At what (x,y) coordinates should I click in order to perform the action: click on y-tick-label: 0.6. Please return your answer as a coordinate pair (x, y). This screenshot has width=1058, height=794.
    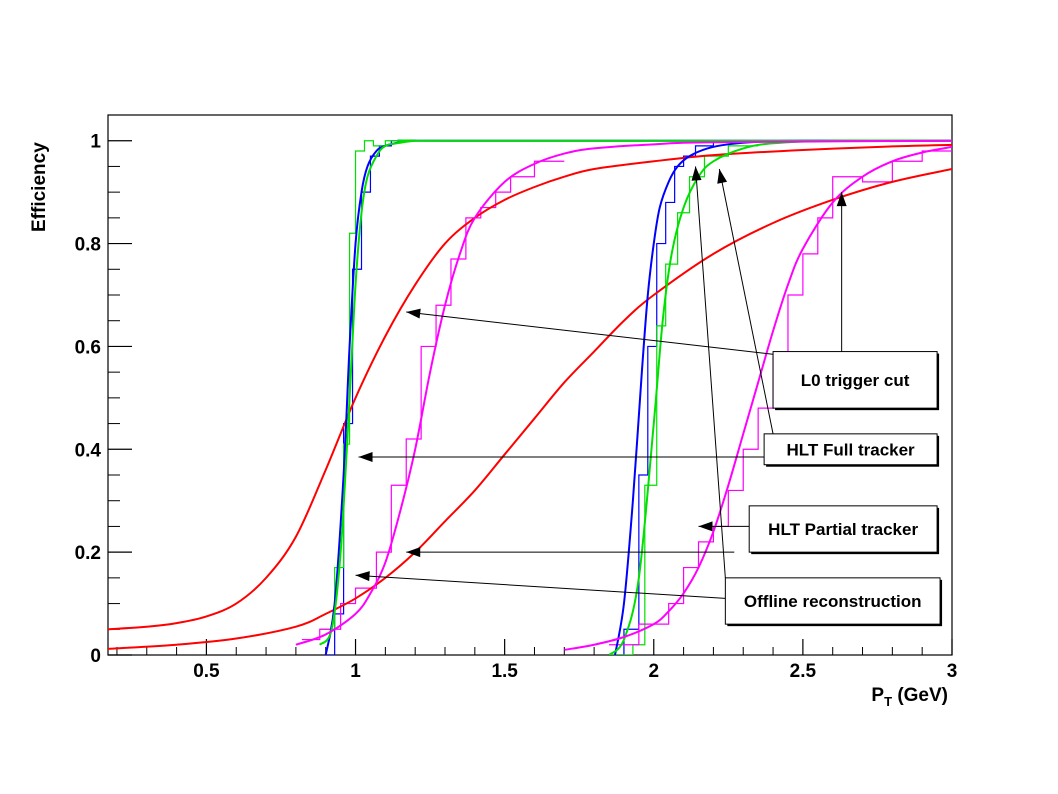
    Looking at the image, I should click on (88, 347).